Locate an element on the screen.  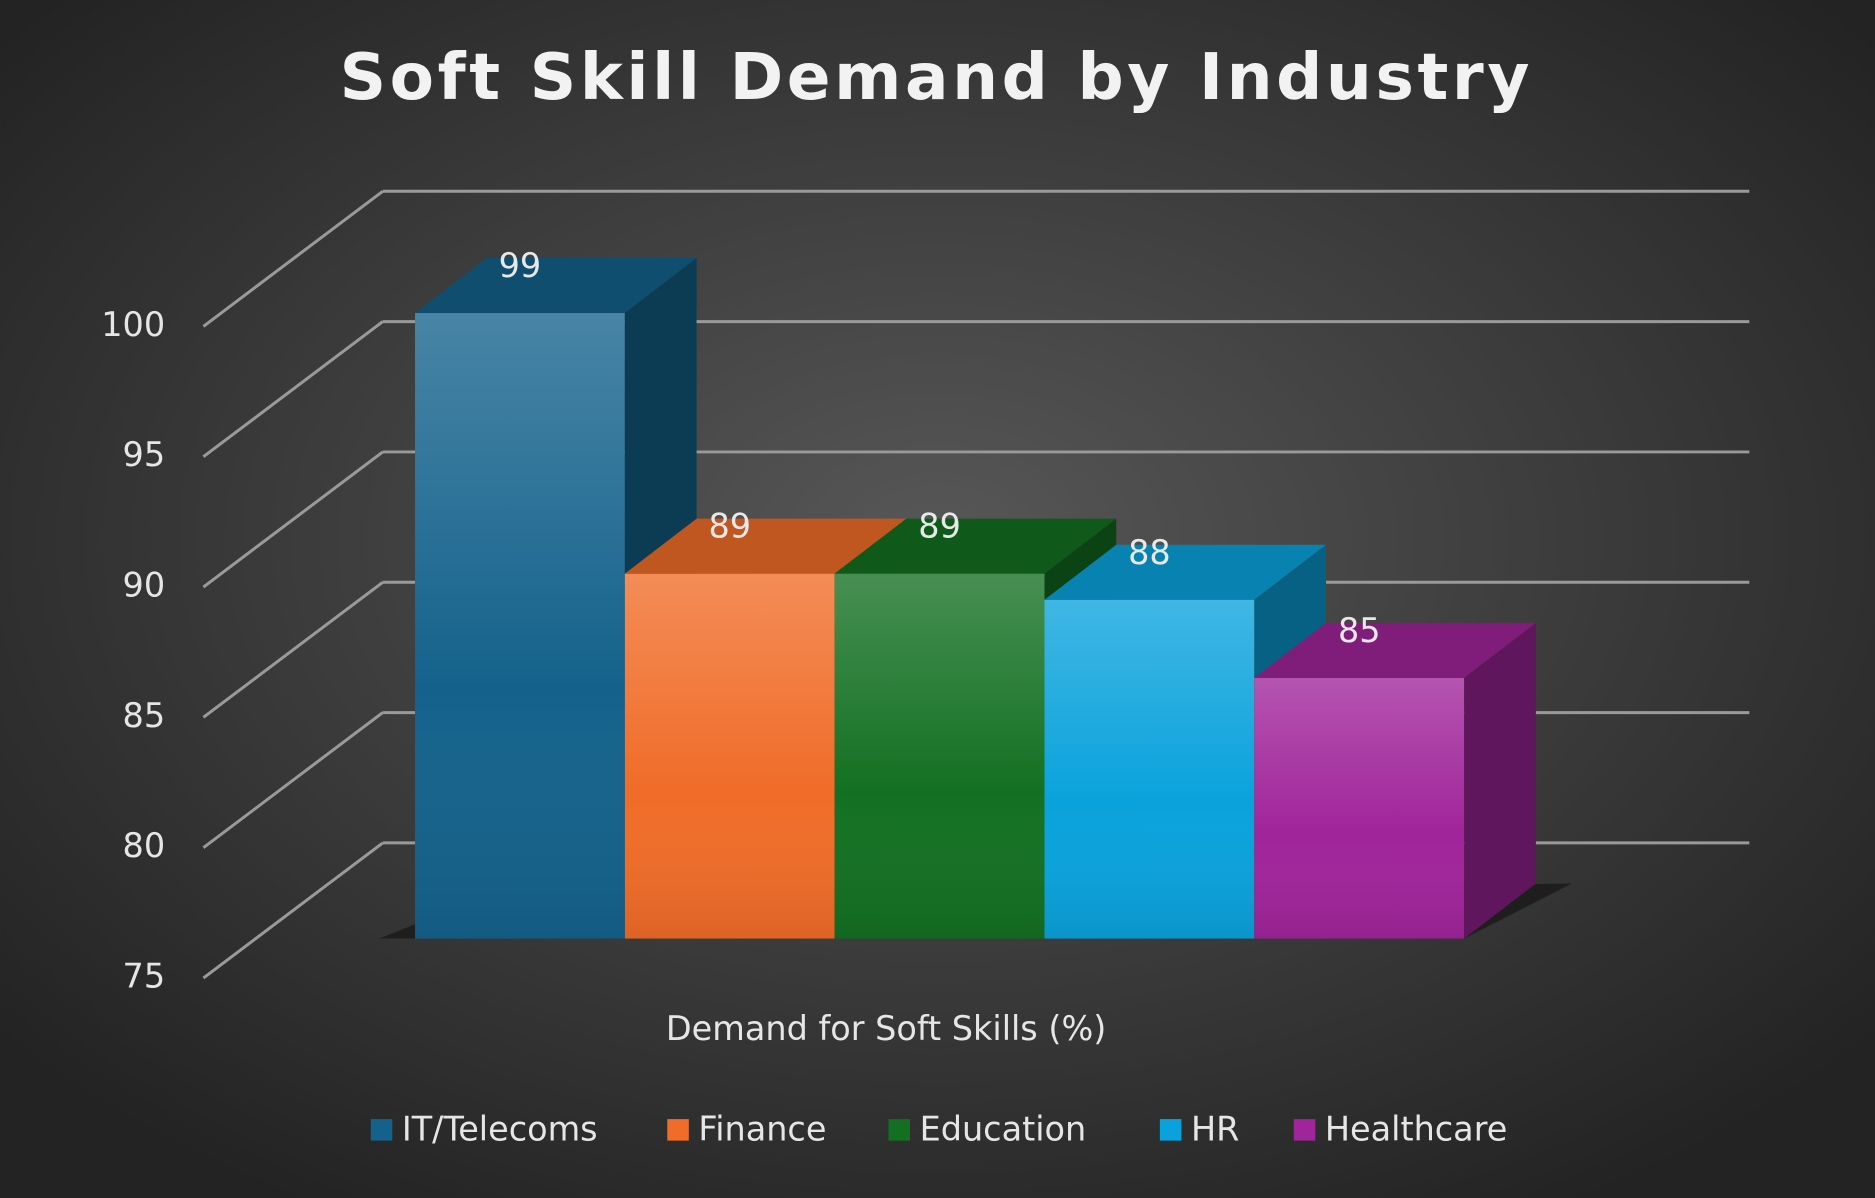
y-tick-label: 80 is located at coordinates (144, 845).